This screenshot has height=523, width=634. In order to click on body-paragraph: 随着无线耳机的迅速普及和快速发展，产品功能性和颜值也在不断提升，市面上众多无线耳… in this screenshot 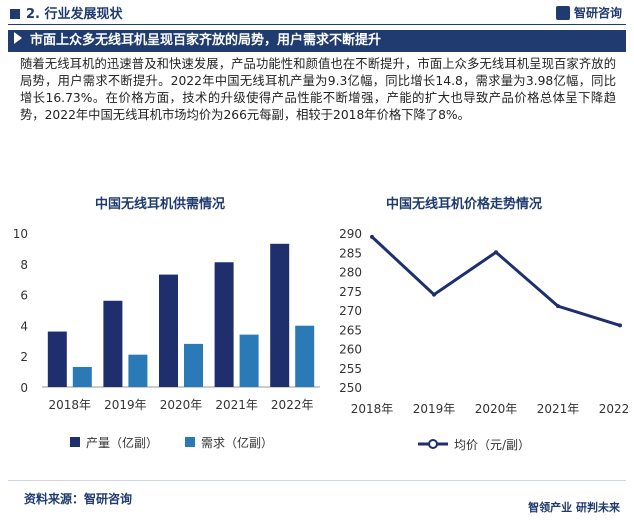, I will do `click(318, 89)`.